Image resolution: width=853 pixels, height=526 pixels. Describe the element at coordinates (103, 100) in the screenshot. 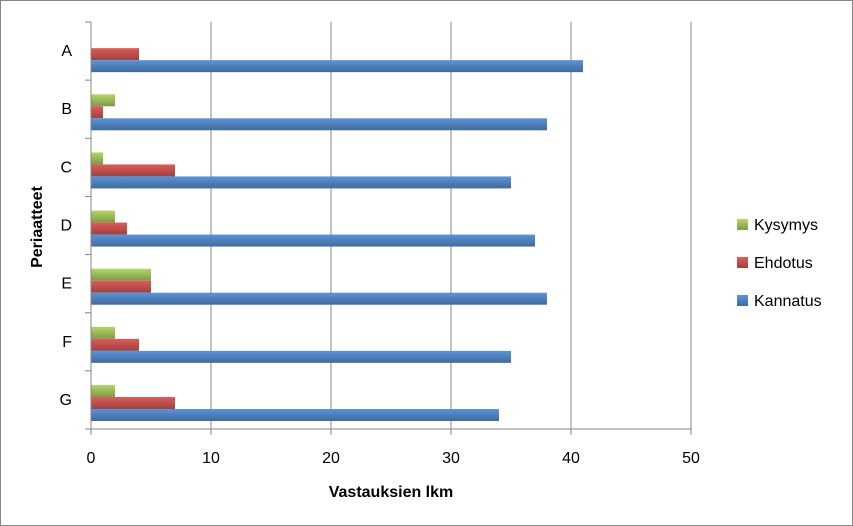

I see `bar-kysymys-b` at that location.